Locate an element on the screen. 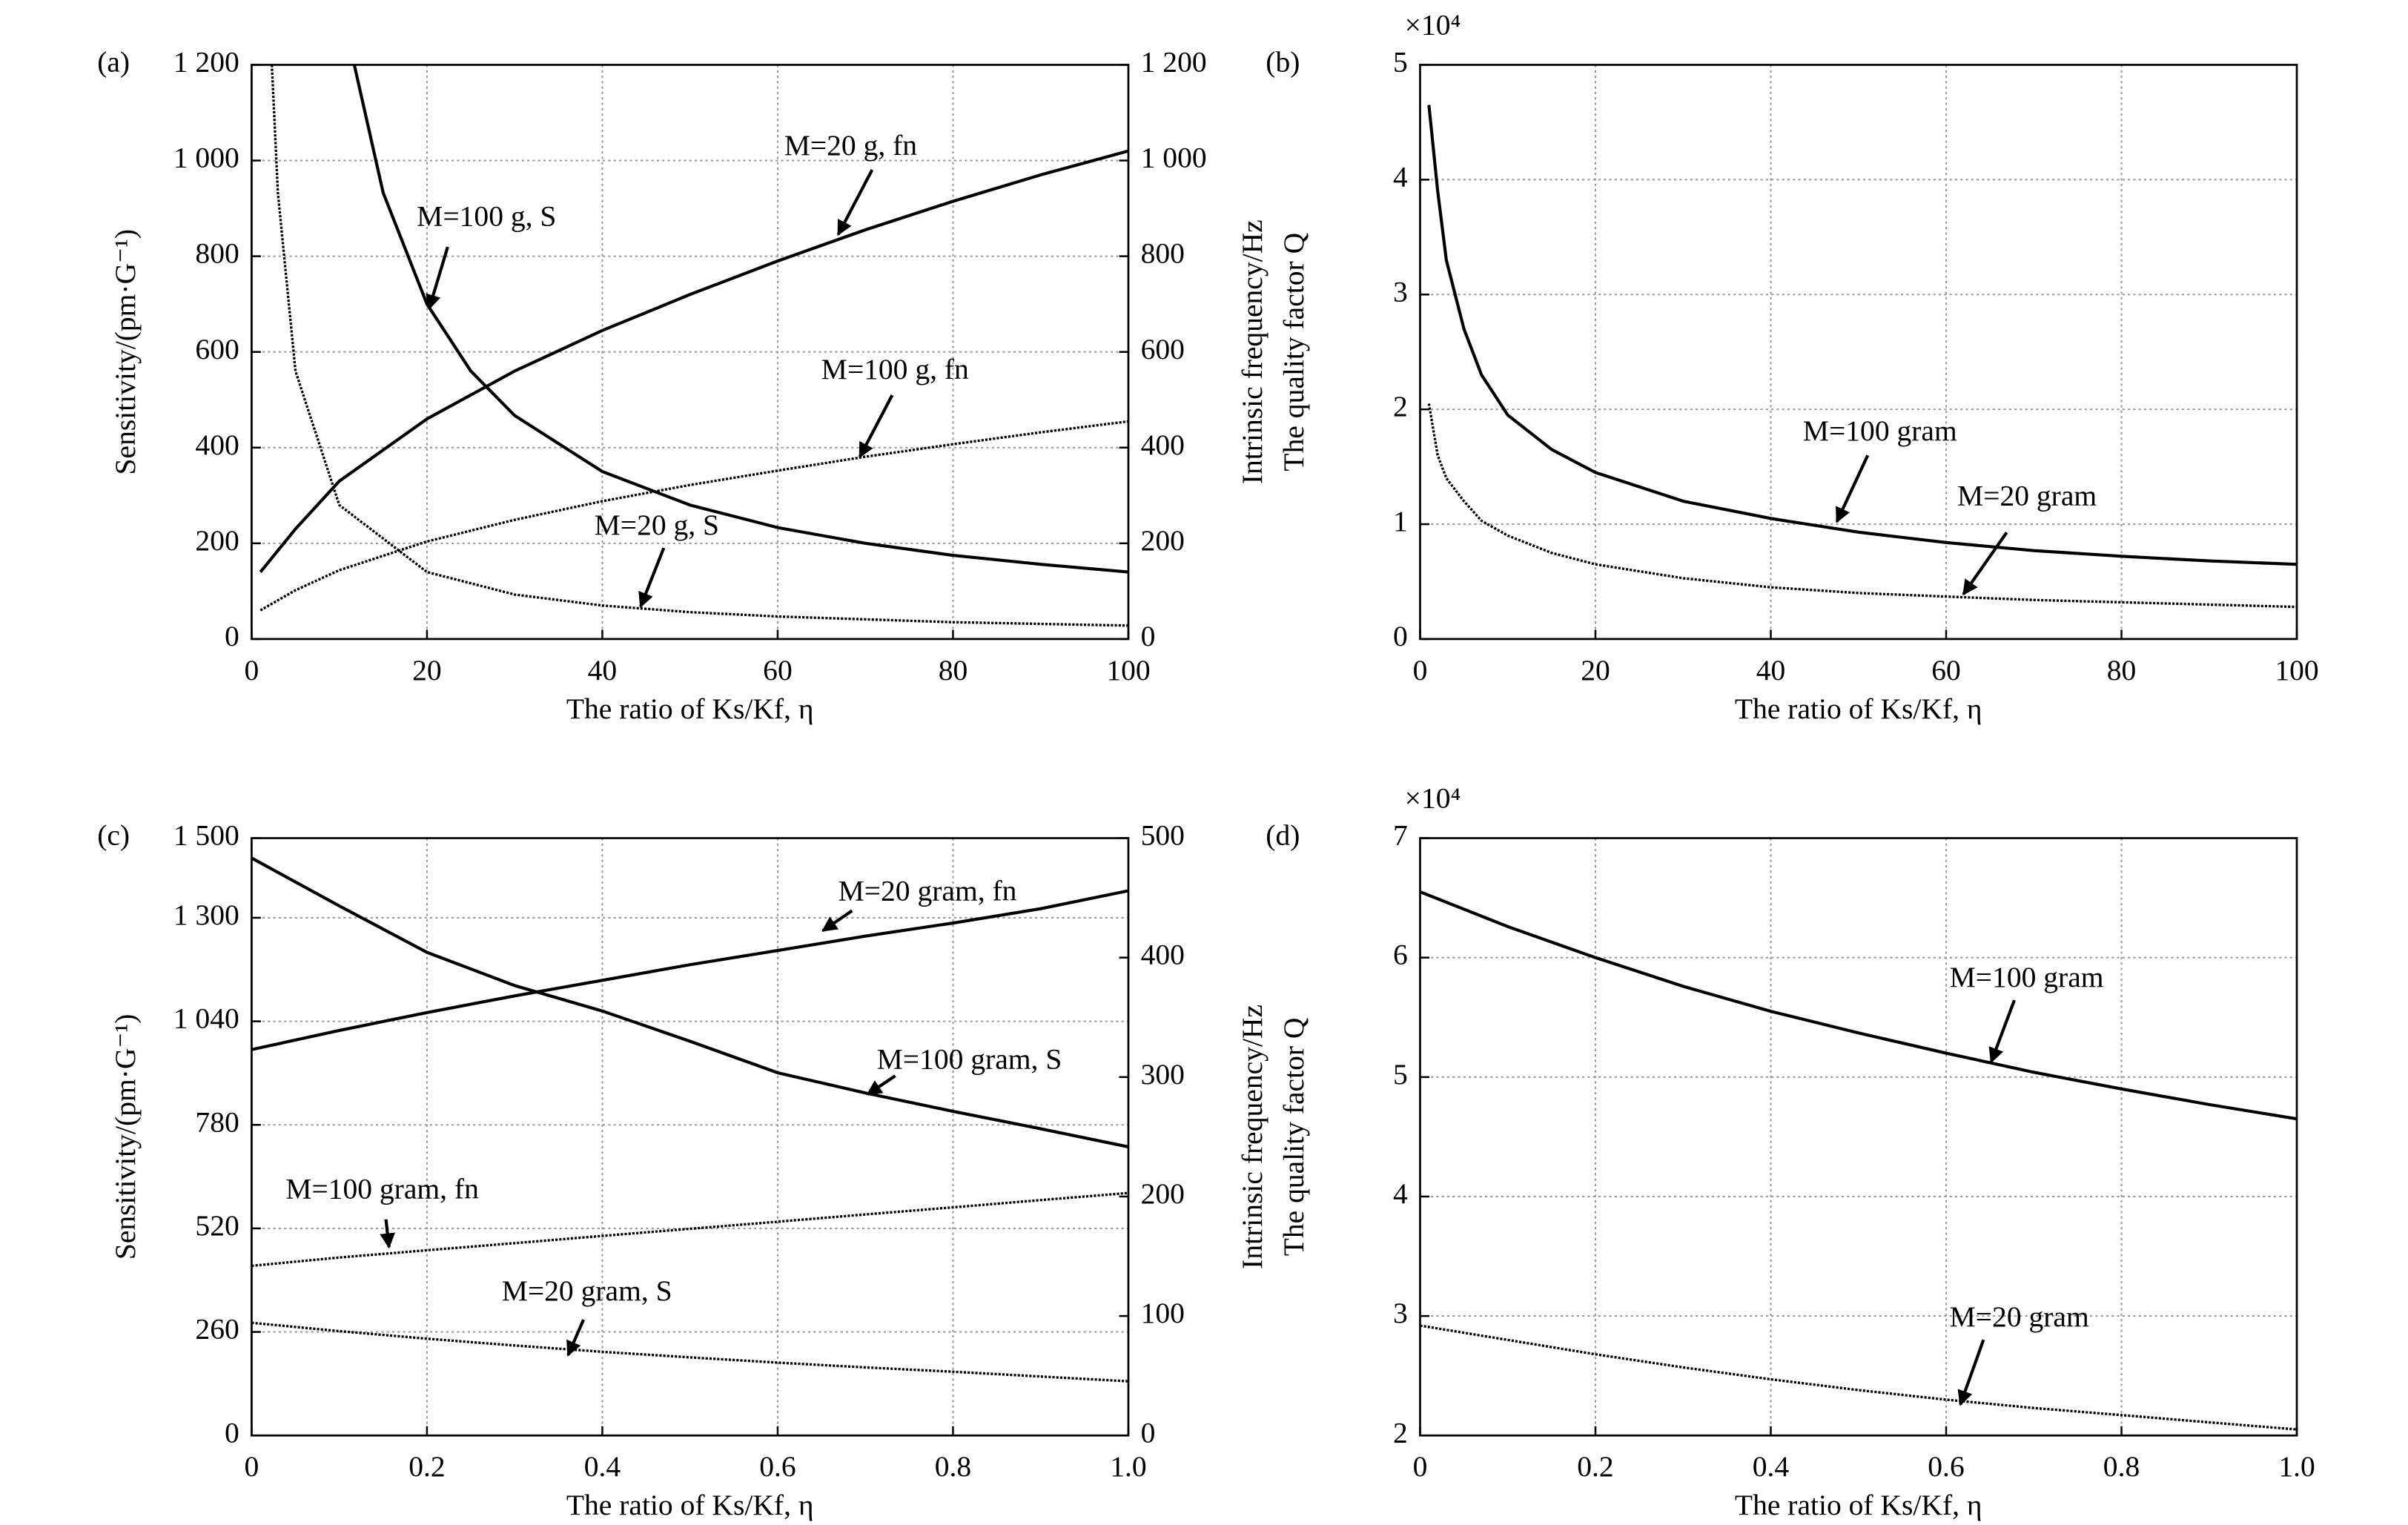  series-annotation: M=20 g, S is located at coordinates (657, 525).